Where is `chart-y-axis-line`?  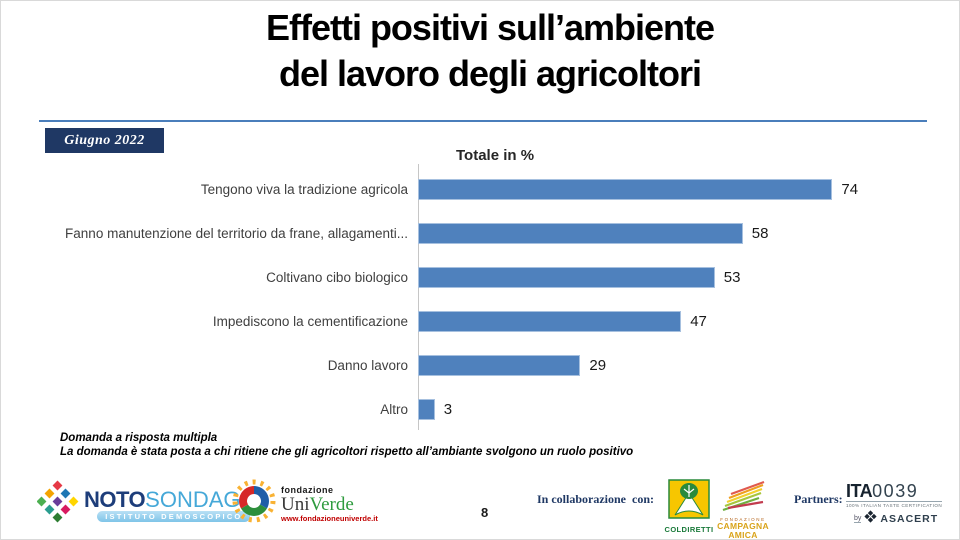 chart-y-axis-line is located at coordinates (418, 297).